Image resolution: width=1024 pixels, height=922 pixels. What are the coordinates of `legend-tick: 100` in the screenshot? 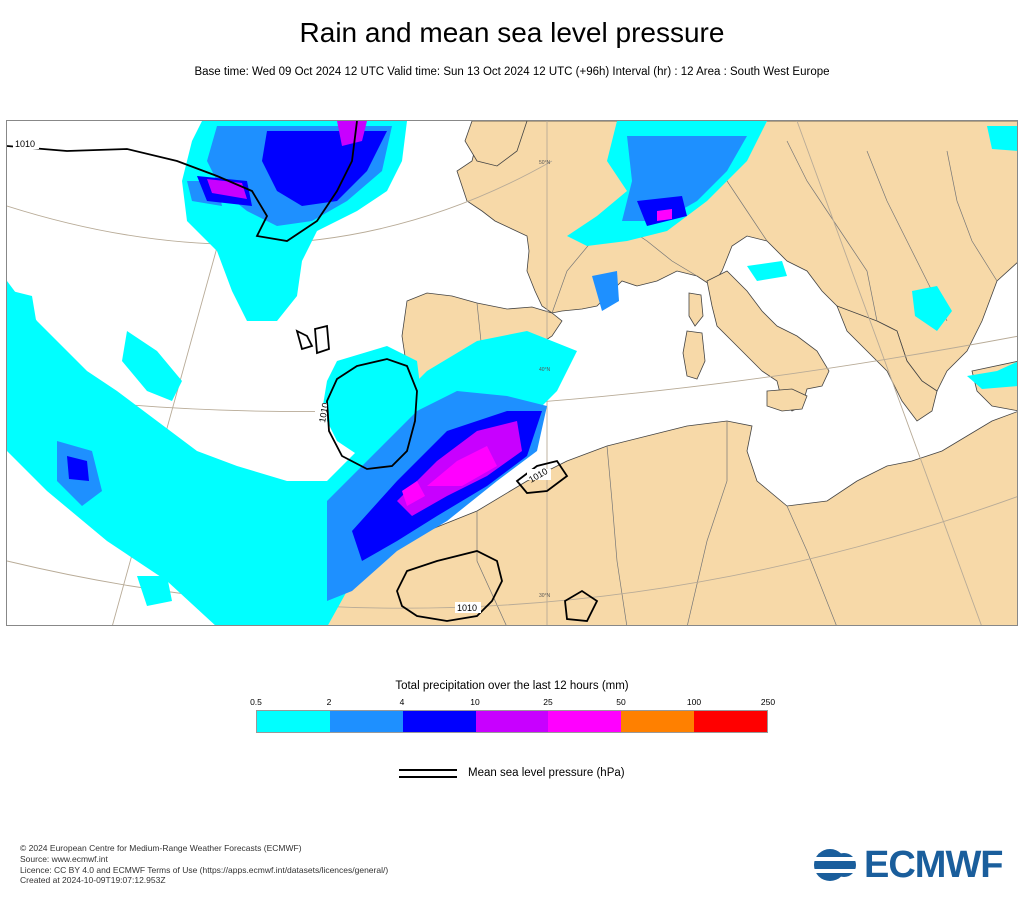 It's located at (694, 702).